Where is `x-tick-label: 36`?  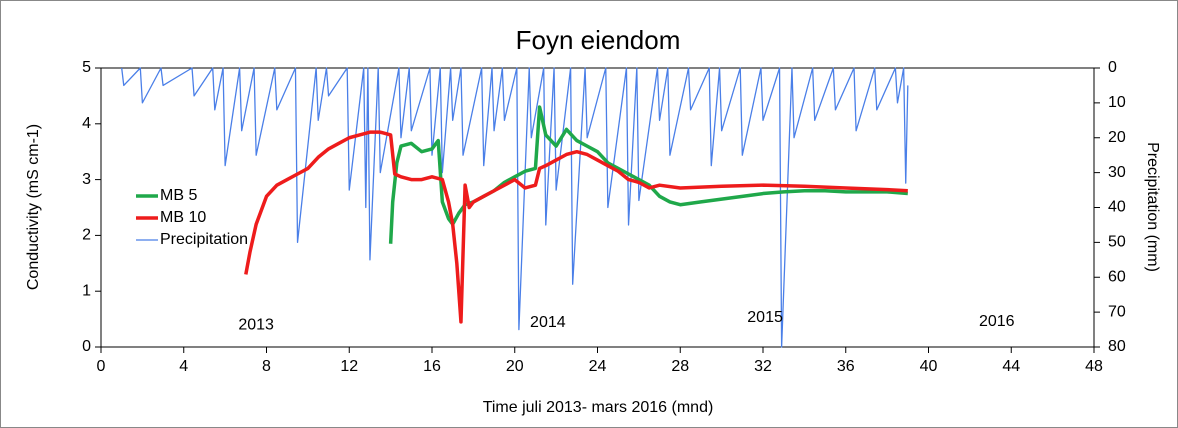
x-tick-label: 36 is located at coordinates (846, 366).